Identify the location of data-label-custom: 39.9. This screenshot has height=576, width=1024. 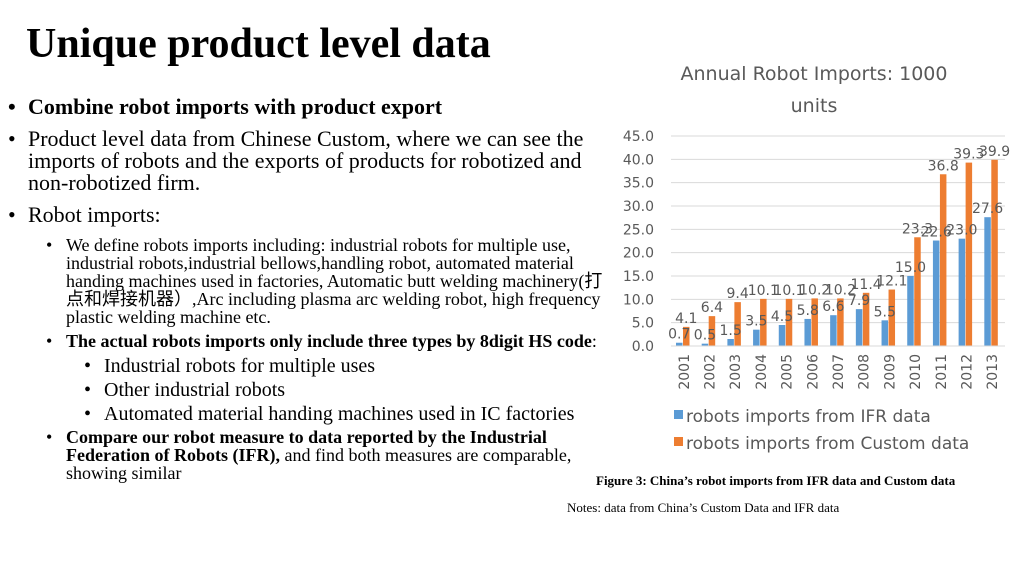
(994, 152).